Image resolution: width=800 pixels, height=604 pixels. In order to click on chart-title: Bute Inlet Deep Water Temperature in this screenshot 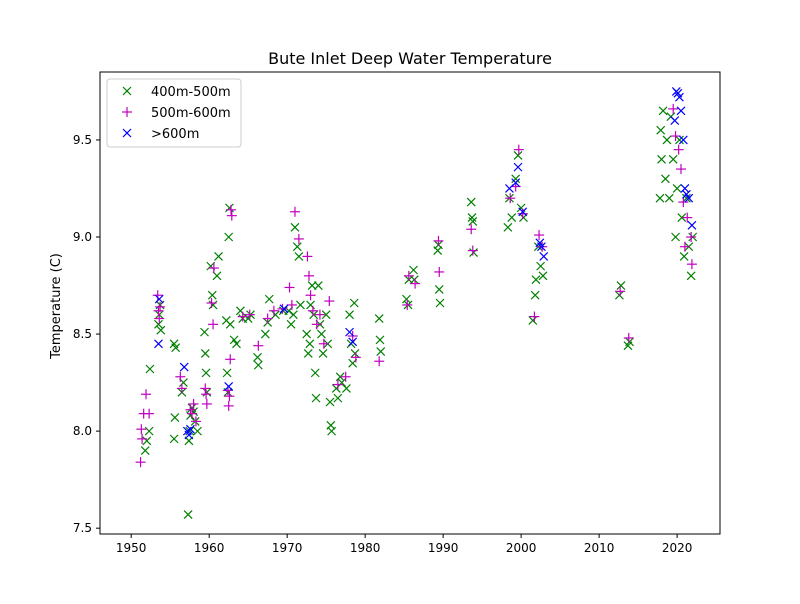, I will do `click(410, 58)`.